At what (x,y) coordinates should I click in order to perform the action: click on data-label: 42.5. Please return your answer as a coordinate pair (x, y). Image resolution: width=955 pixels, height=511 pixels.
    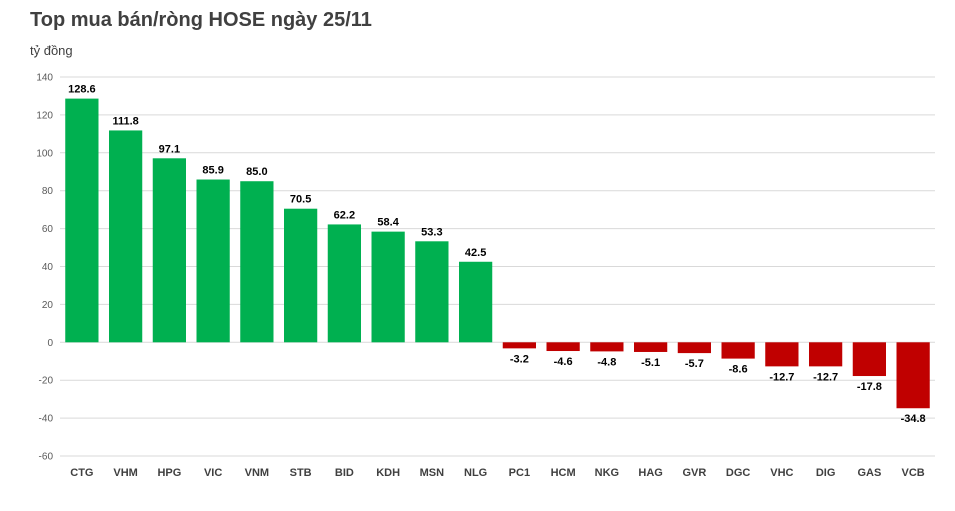
    Looking at the image, I should click on (475, 253).